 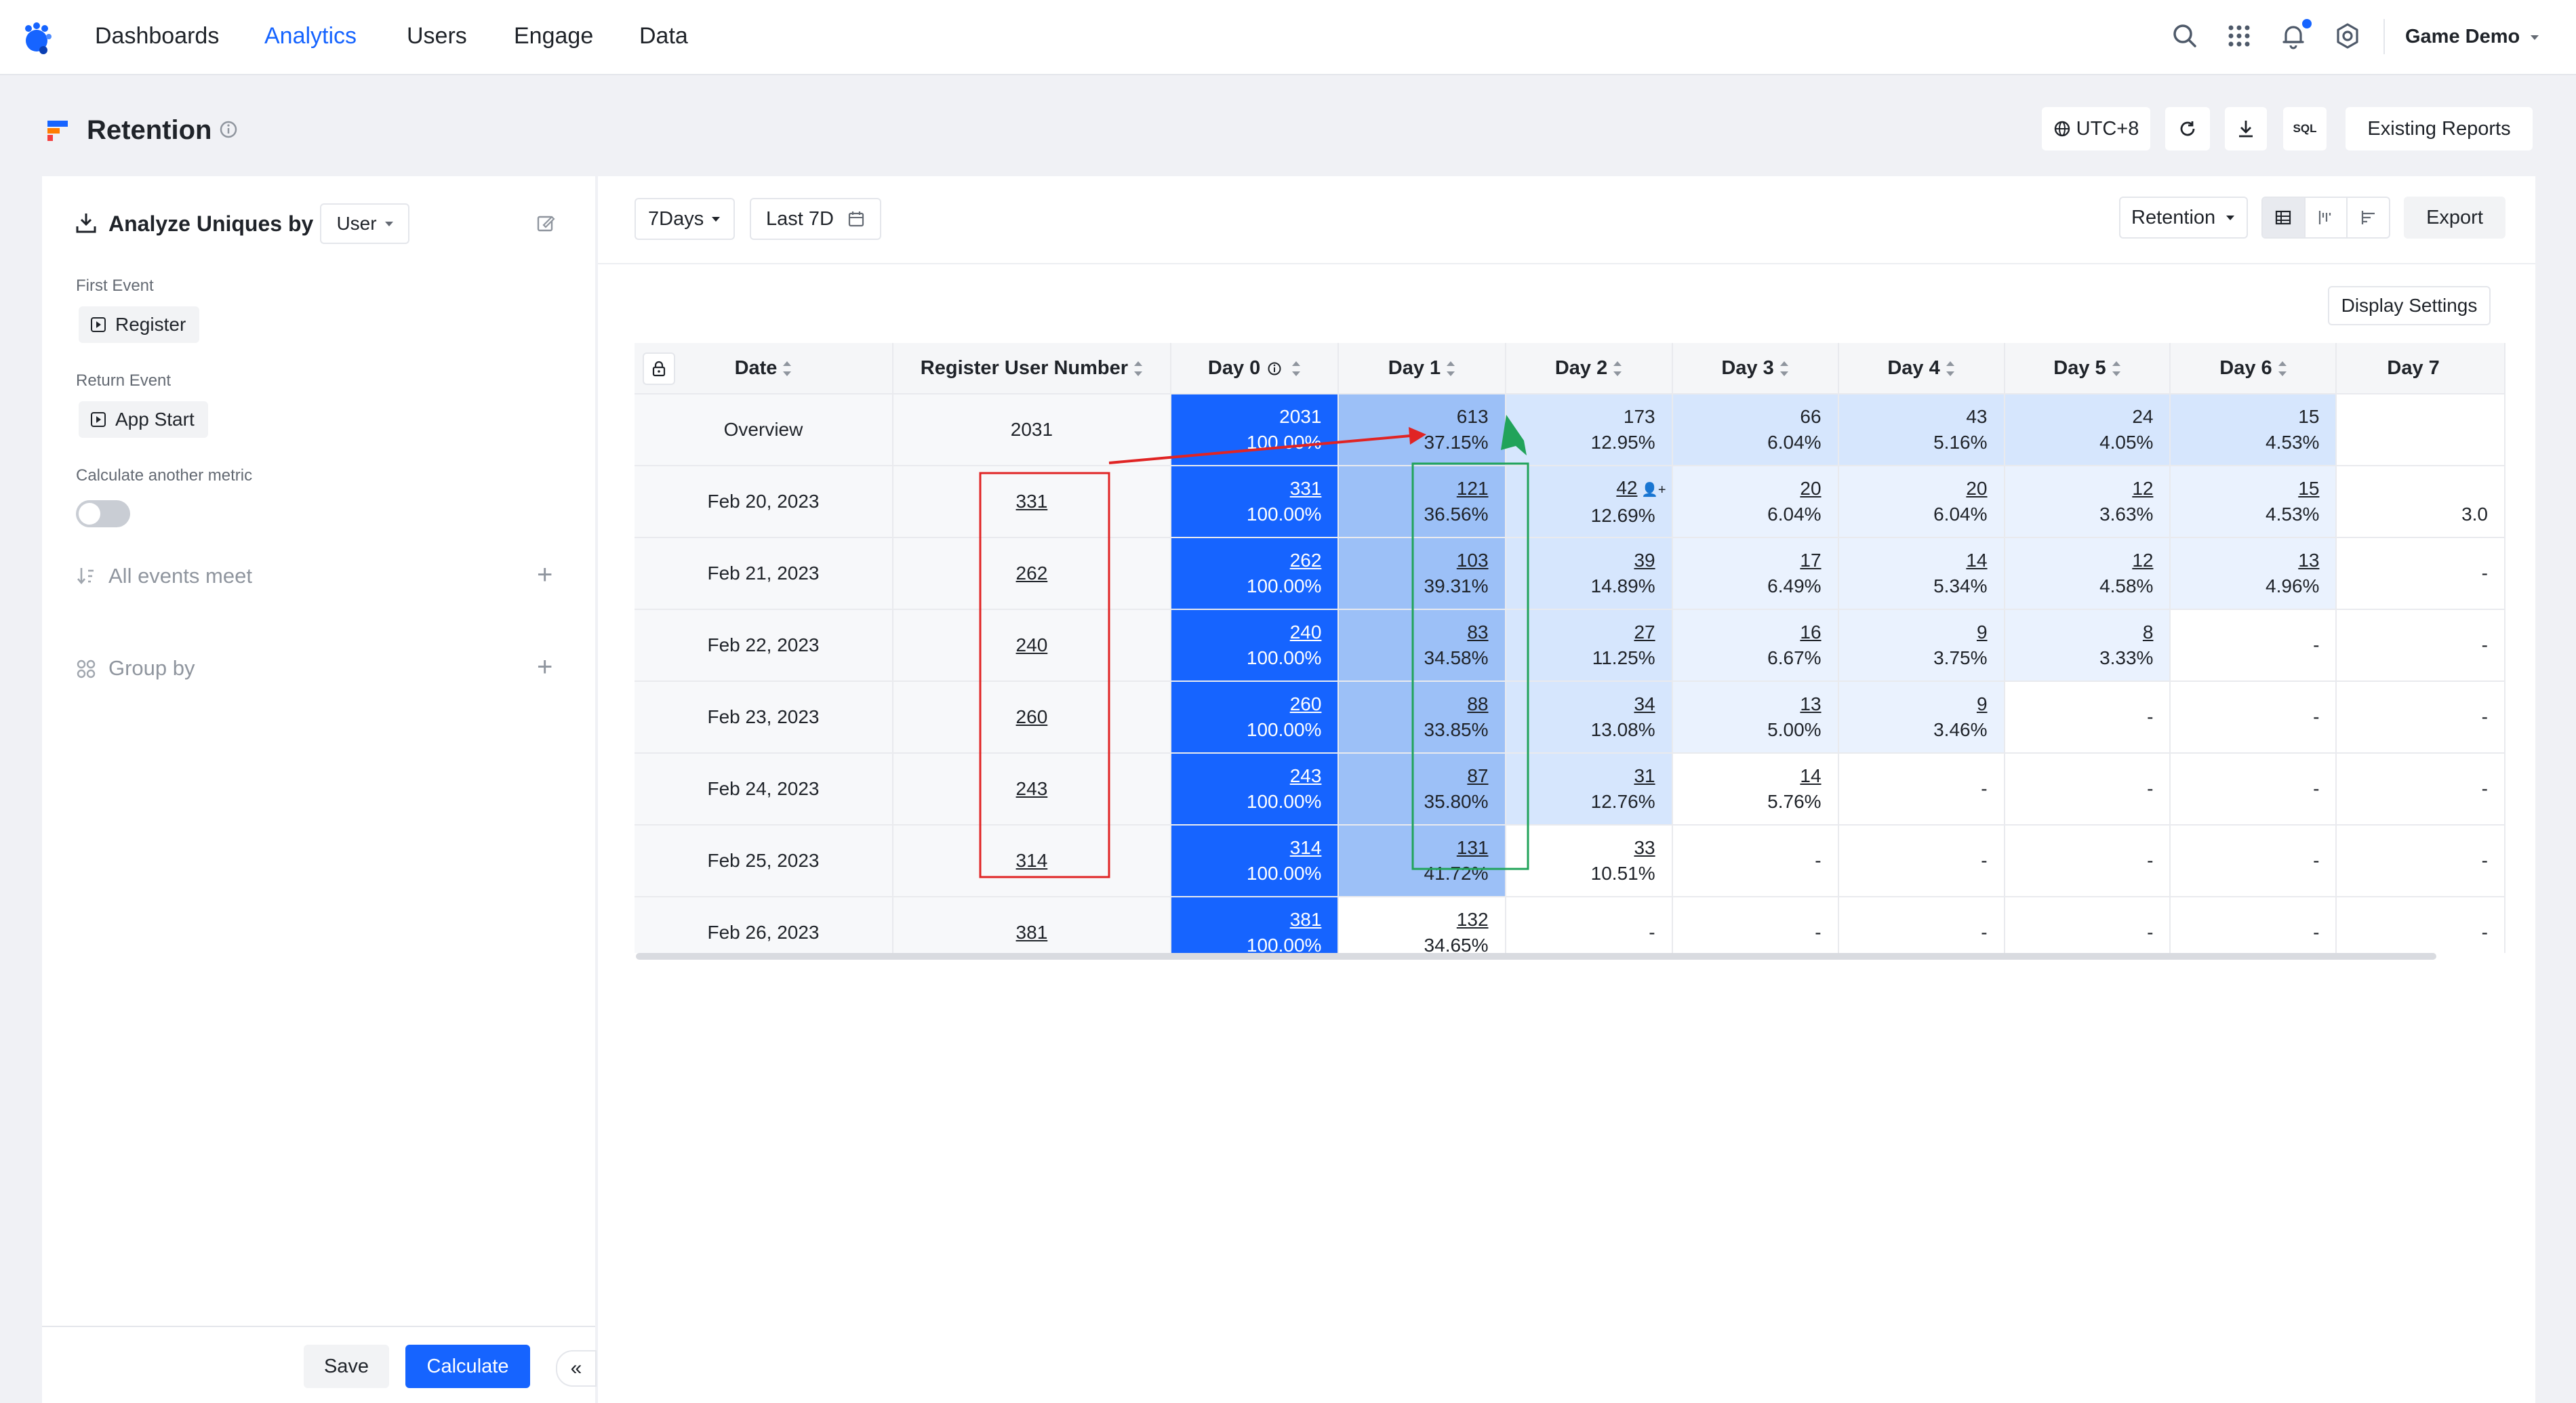 I want to click on day-5-cell: 8 3.33%, so click(x=2087, y=646).